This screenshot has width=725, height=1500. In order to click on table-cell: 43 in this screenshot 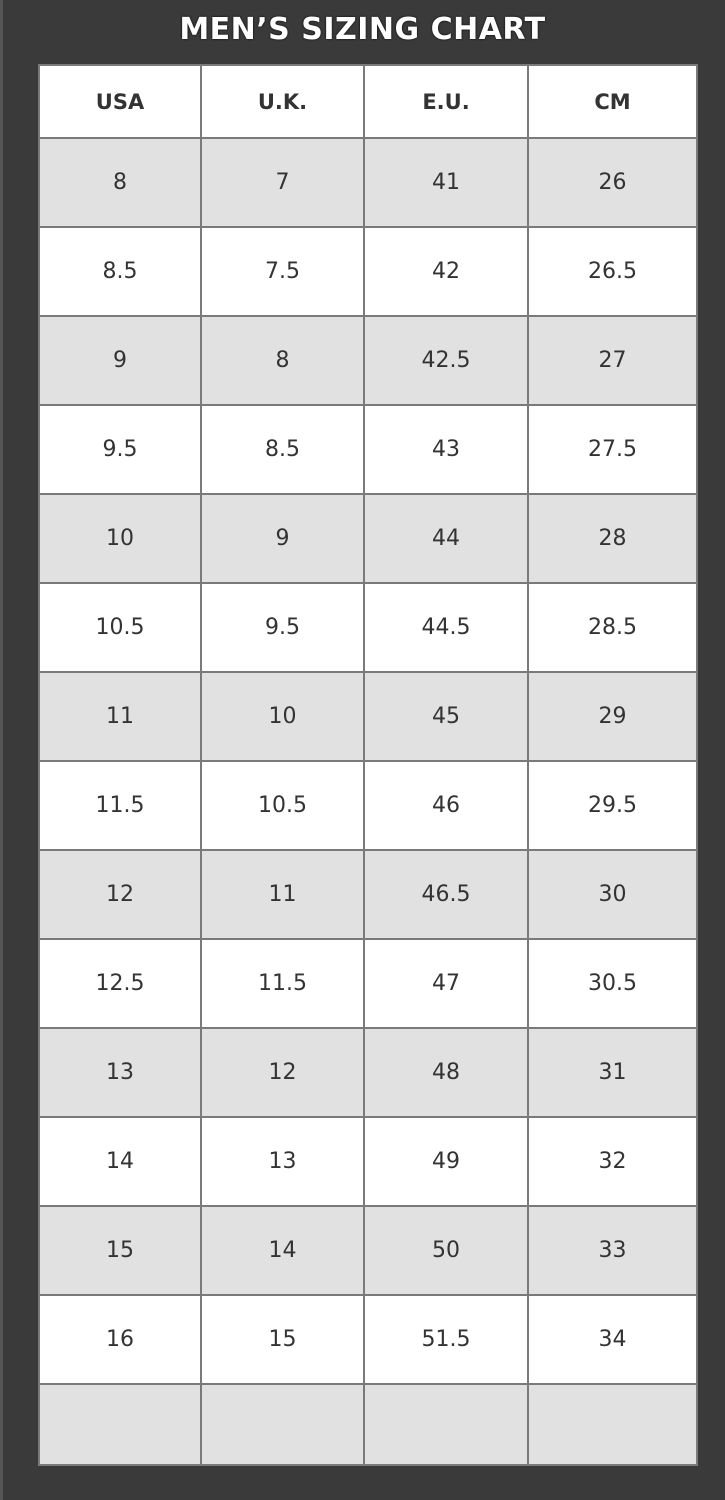, I will do `click(446, 449)`.